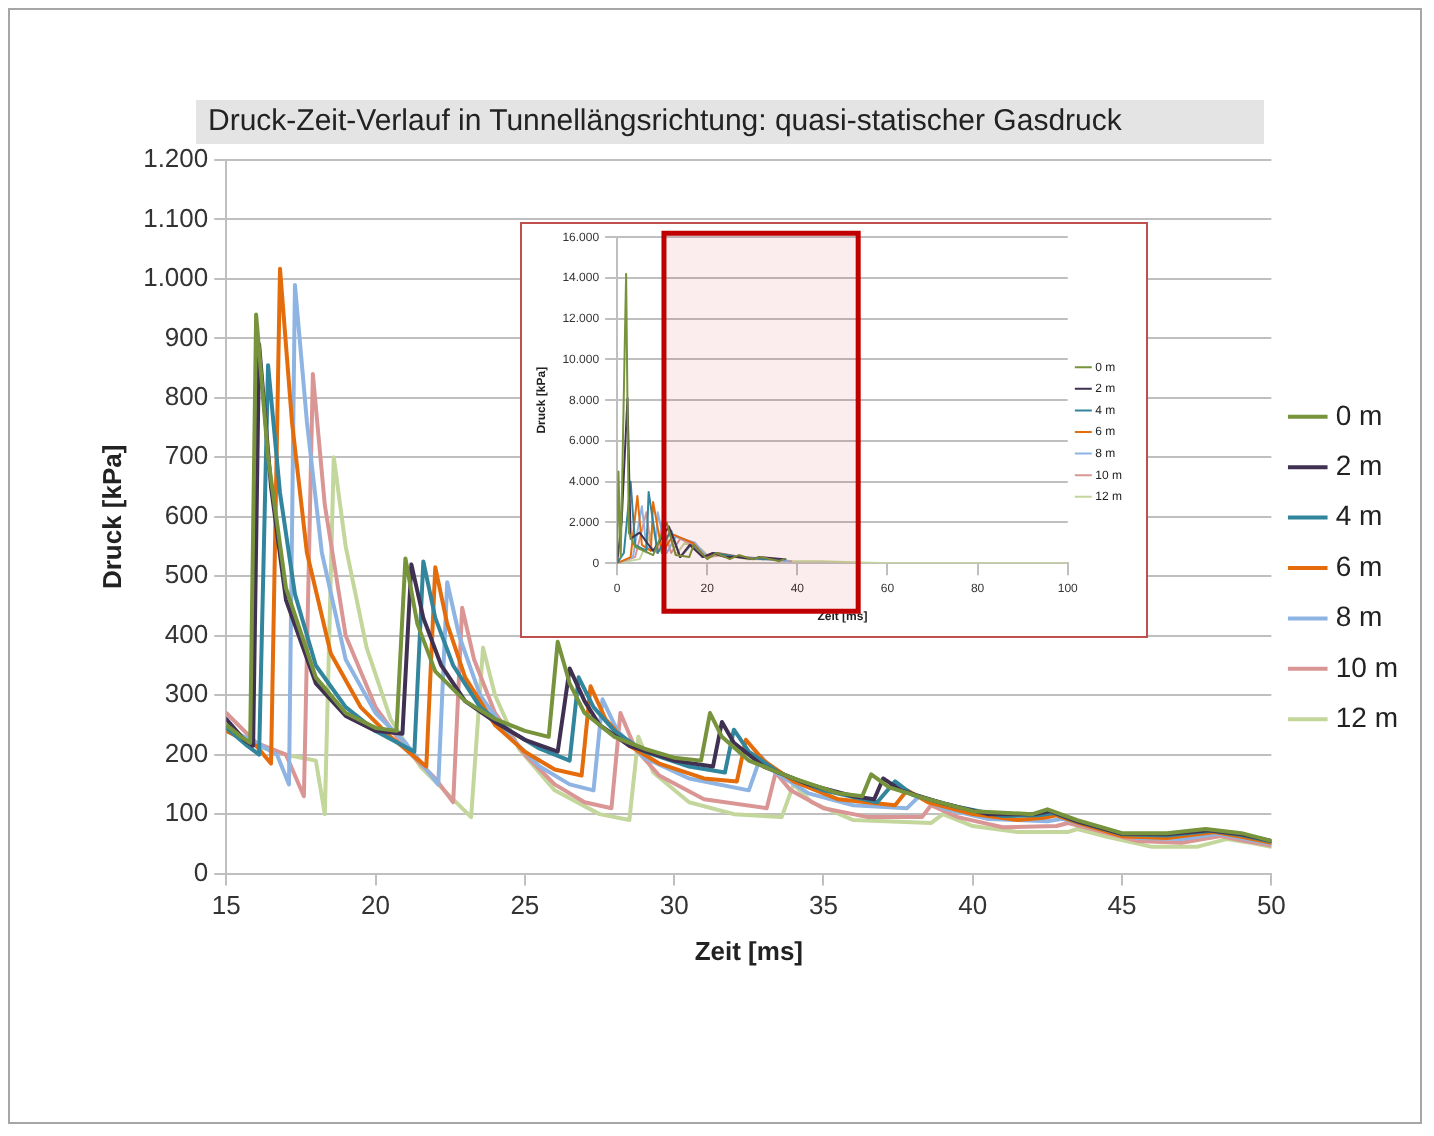  I want to click on y-tick-label: 800, so click(186, 396).